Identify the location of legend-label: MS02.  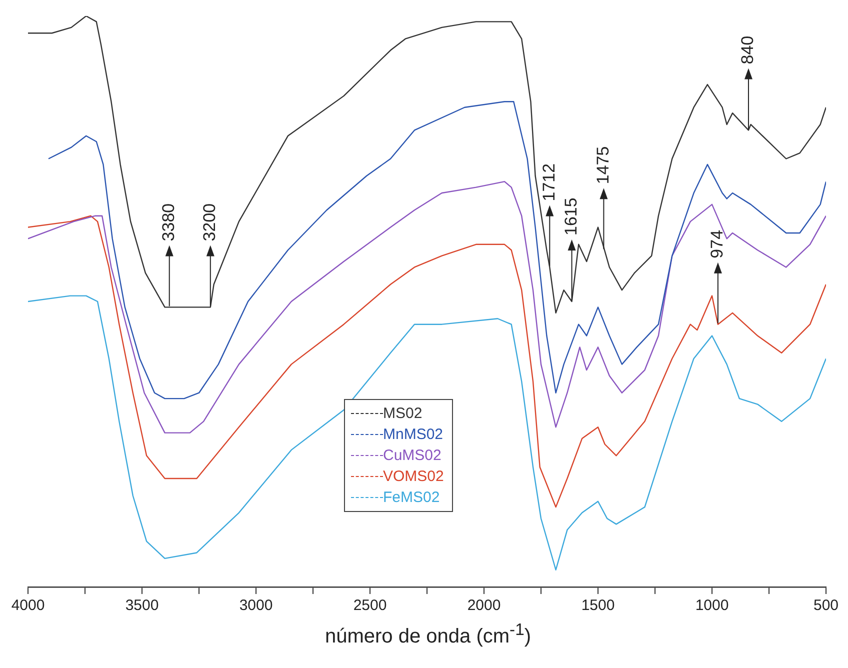
(402, 413).